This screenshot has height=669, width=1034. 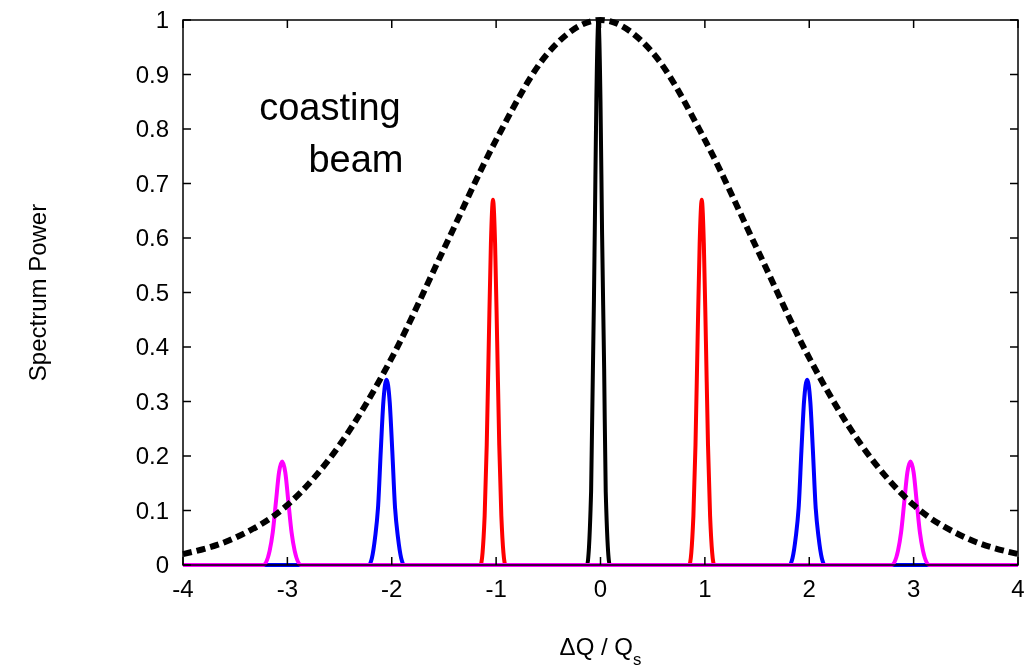 I want to click on y-tick-label: 0.9, so click(x=152, y=74).